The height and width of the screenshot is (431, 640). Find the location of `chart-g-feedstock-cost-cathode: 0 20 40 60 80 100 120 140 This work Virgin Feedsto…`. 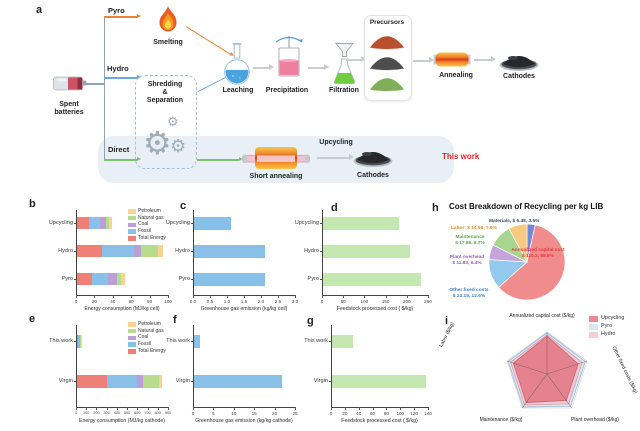

chart-g-feedstock-cost-cathode: 0 20 40 60 80 100 120 140 This work Virgin Feedsto… is located at coordinates (364, 370).